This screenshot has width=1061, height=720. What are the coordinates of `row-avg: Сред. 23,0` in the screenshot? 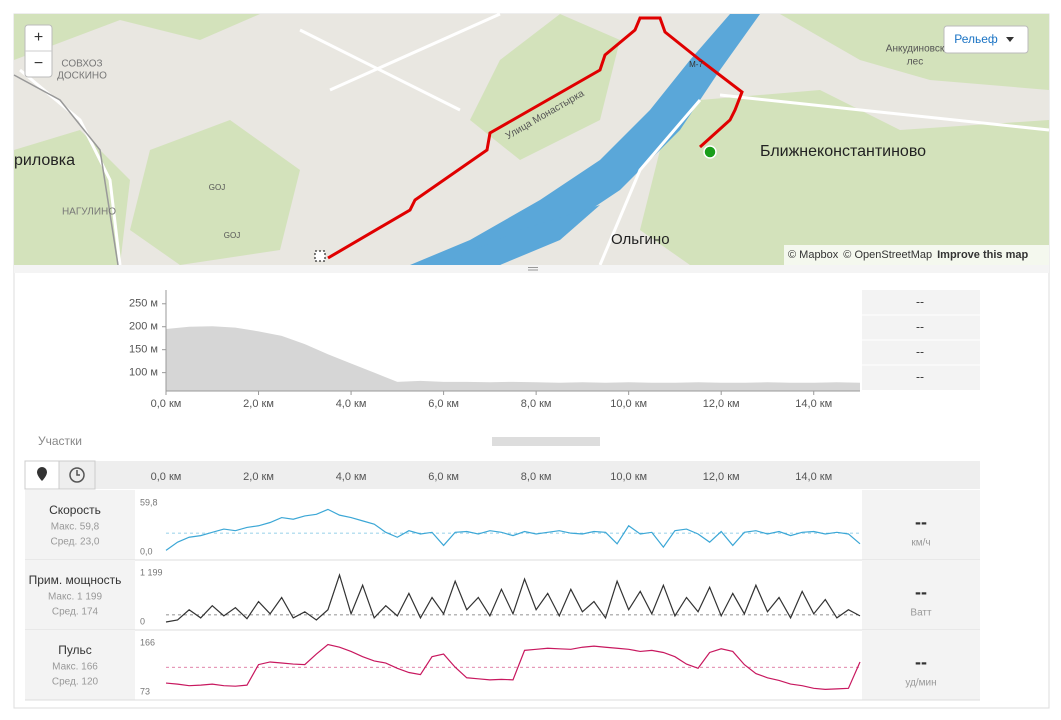 It's located at (75, 542).